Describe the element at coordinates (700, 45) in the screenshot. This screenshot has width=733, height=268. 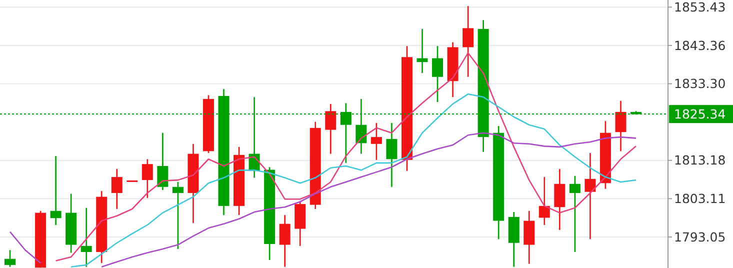
I see `y-tick-label: 1843.36` at that location.